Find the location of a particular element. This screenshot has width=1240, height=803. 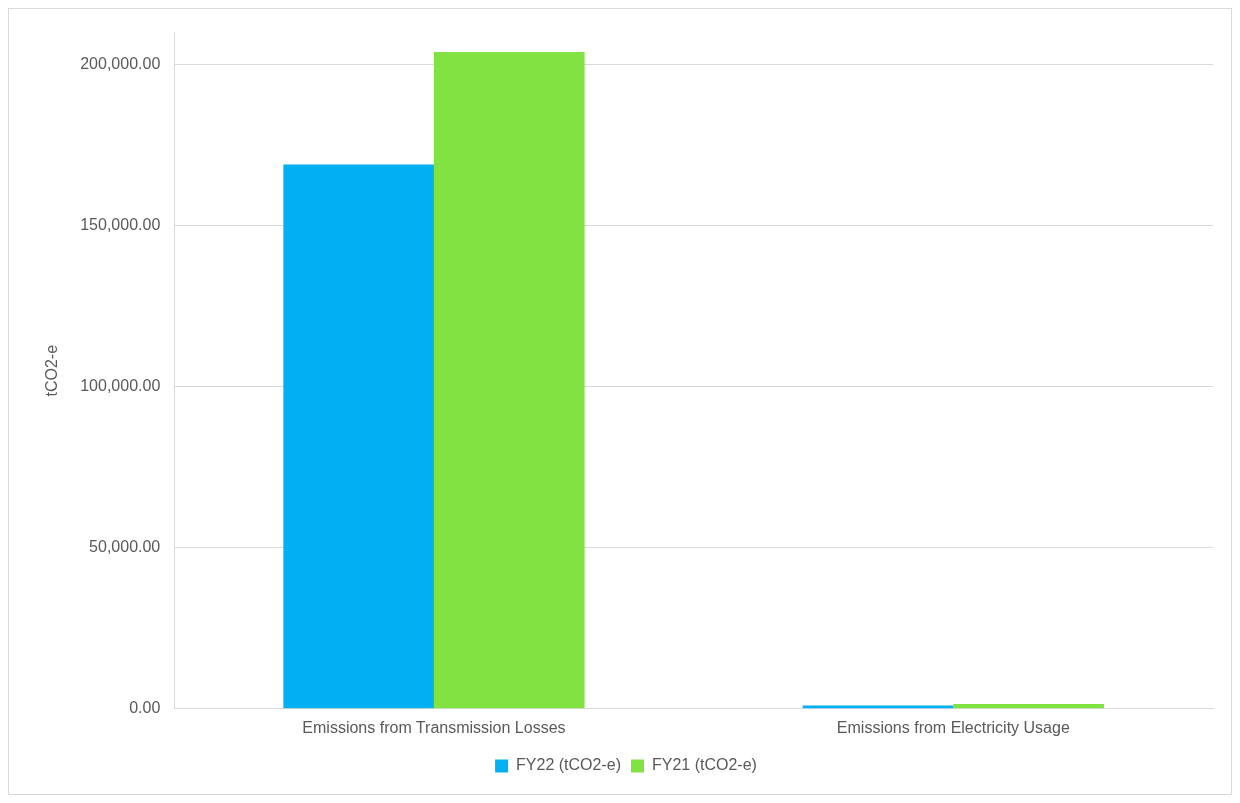

y-tick-label: 0.00 is located at coordinates (145, 708).